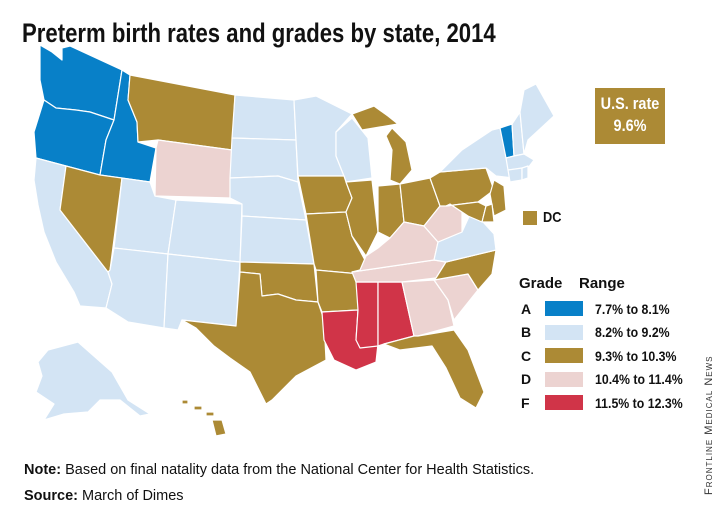 Image resolution: width=720 pixels, height=528 pixels. Describe the element at coordinates (639, 402) in the screenshot. I see `legend-range: 11.5% to 12.3%` at that location.